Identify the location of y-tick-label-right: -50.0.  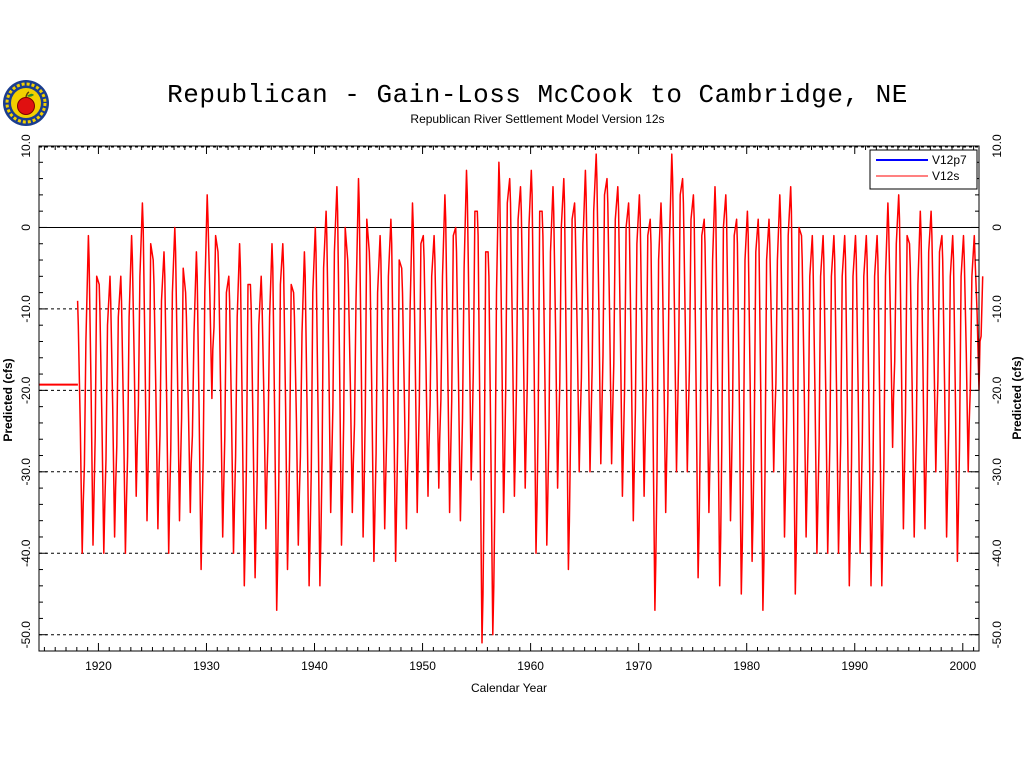
(997, 635).